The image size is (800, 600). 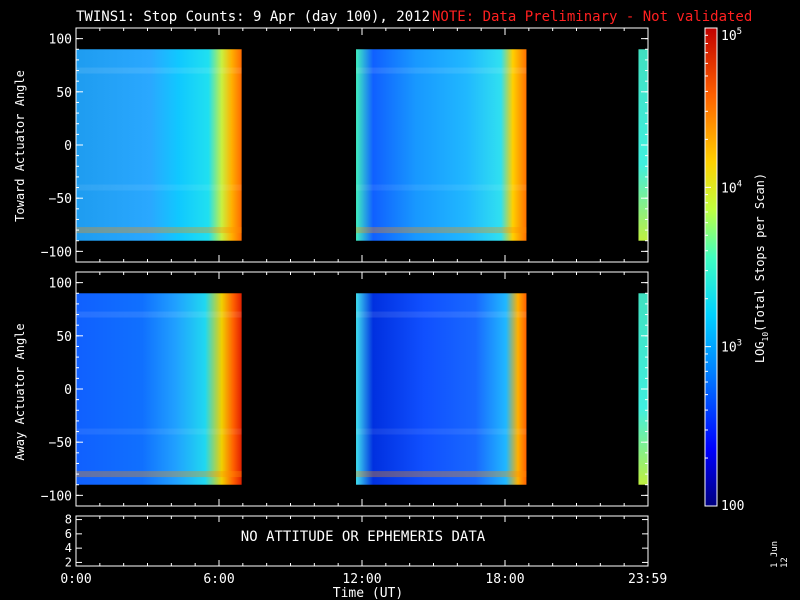 What do you see at coordinates (20, 146) in the screenshot?
I see `y-axis-label-toward: Toward Actuator Angle` at bounding box center [20, 146].